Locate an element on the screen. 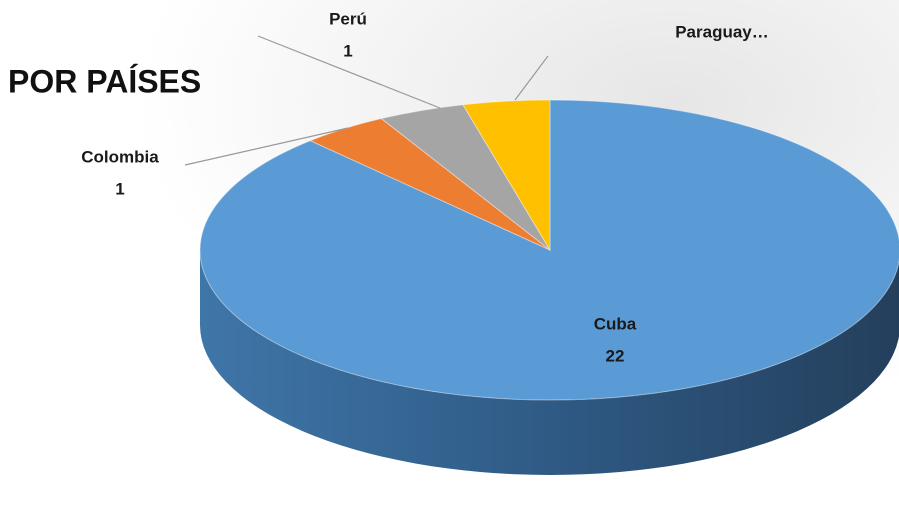 This screenshot has height=510, width=899. chart-title: POR PAÍSES is located at coordinates (104, 81).